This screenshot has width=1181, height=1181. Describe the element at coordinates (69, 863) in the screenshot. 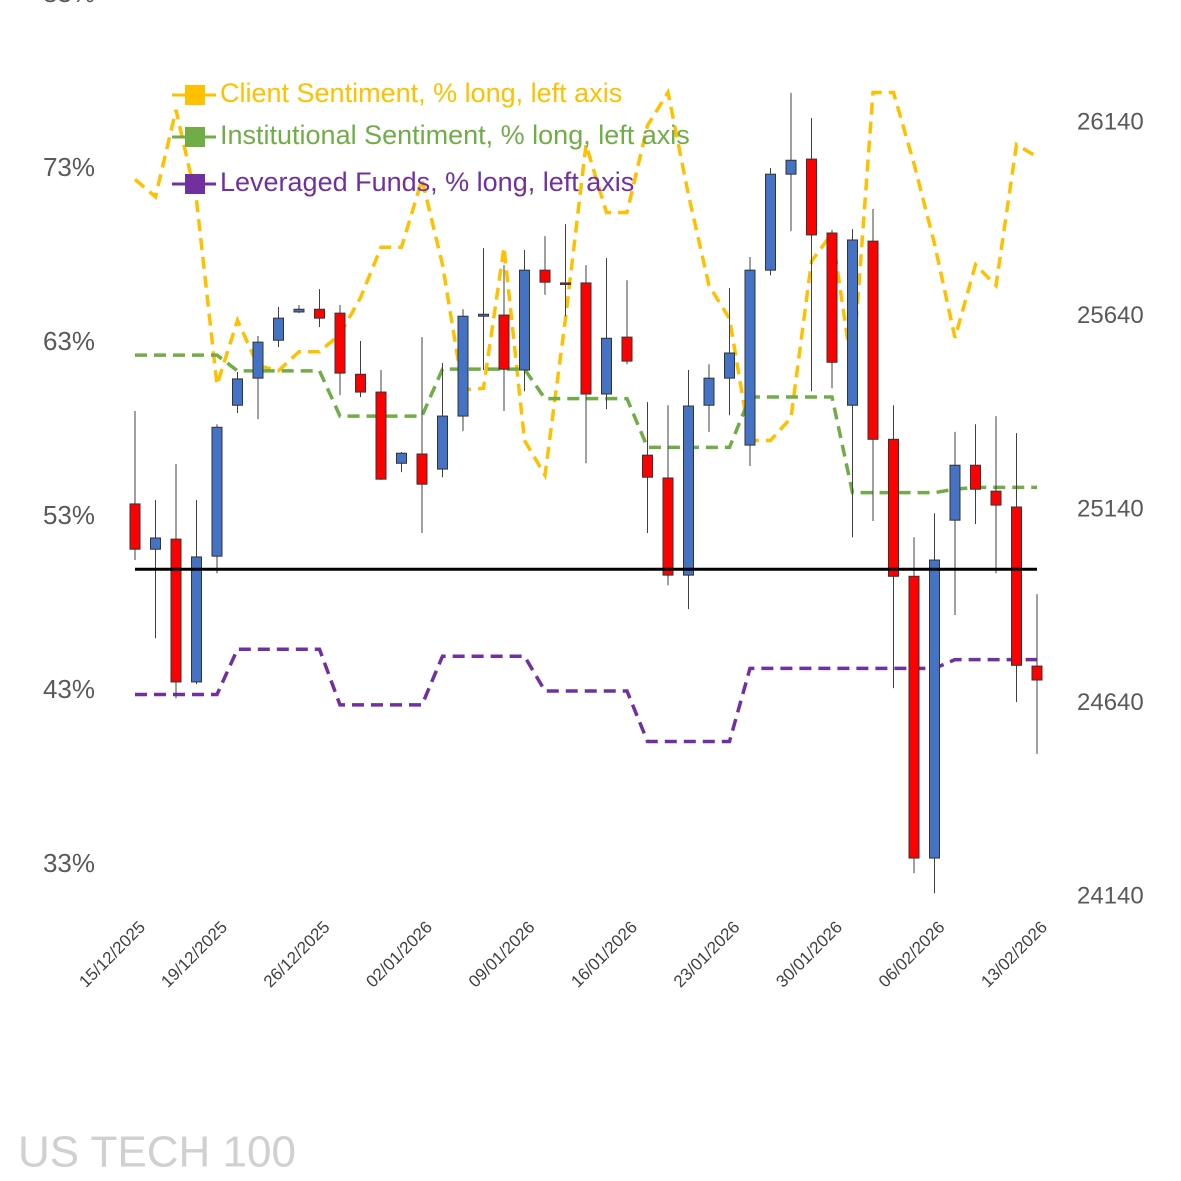

I see `y-tick-label: 33%` at that location.